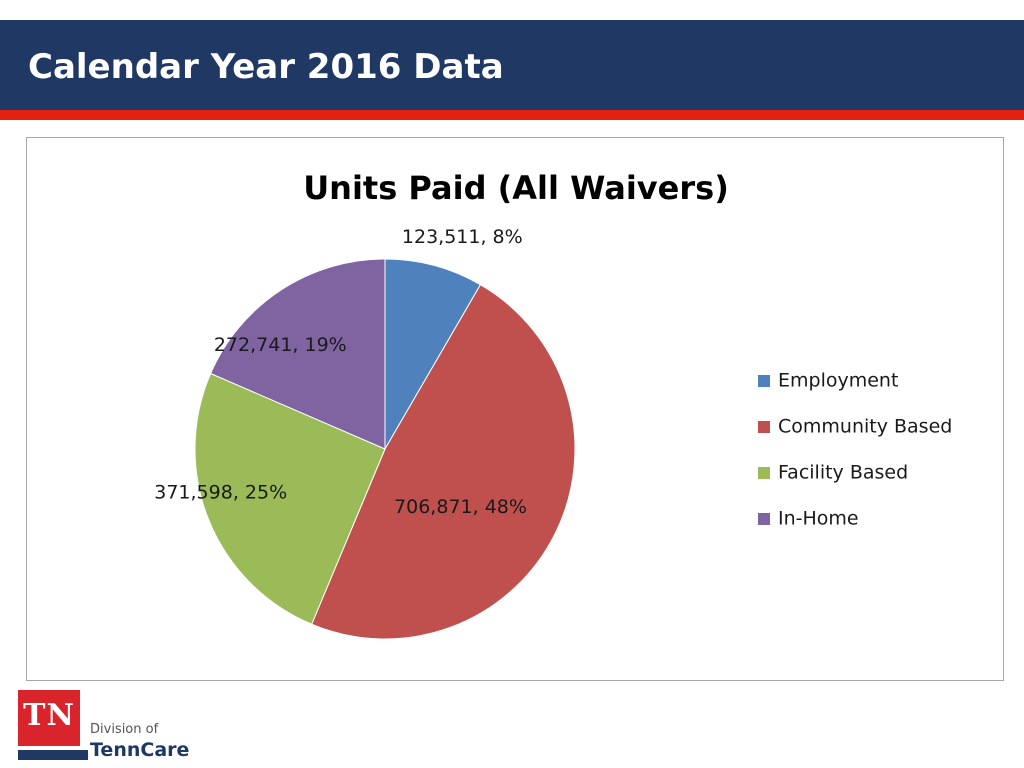  I want to click on logo-division-text: Division of, so click(124, 729).